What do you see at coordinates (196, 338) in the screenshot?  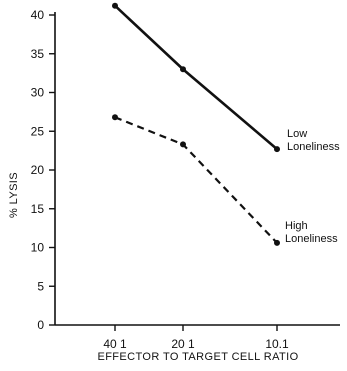 I see `x-axis-ticks: 40 1 20 1 10.1` at bounding box center [196, 338].